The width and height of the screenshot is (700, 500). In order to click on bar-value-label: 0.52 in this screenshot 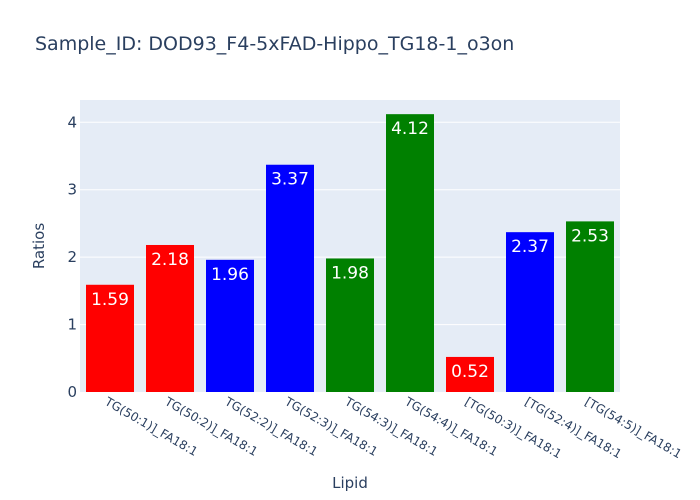, I will do `click(470, 372)`.